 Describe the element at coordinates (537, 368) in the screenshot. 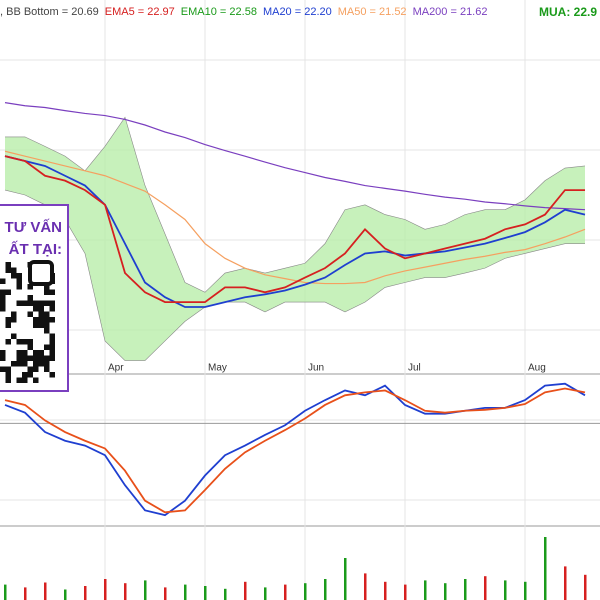

I see `x-tick-label: Aug` at that location.